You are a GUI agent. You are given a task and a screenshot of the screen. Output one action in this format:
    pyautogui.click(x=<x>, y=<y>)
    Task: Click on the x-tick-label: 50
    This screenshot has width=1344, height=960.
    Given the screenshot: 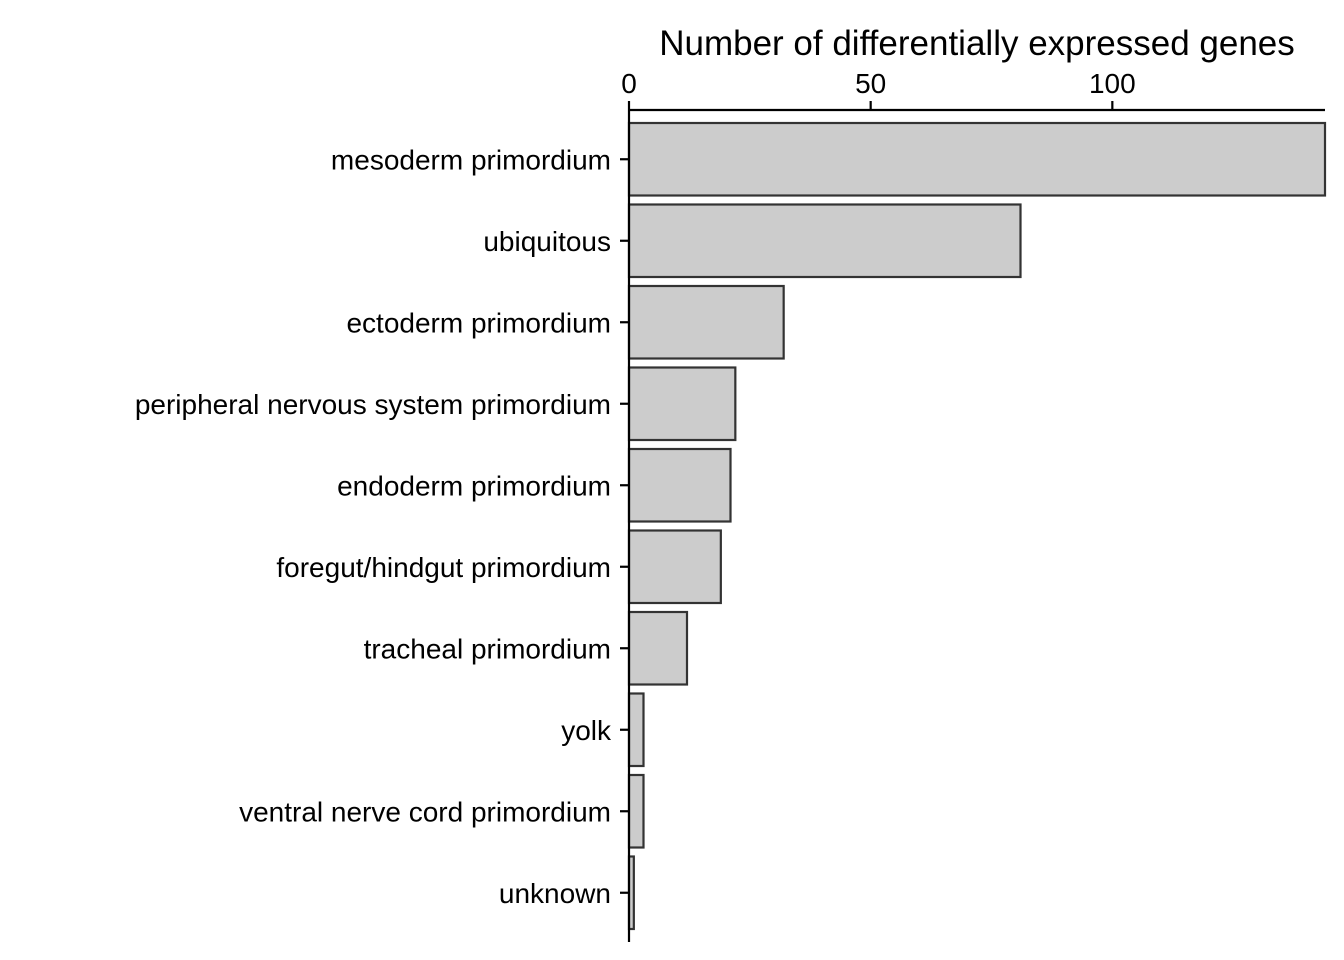 What is the action you would take?
    pyautogui.click(x=870, y=83)
    